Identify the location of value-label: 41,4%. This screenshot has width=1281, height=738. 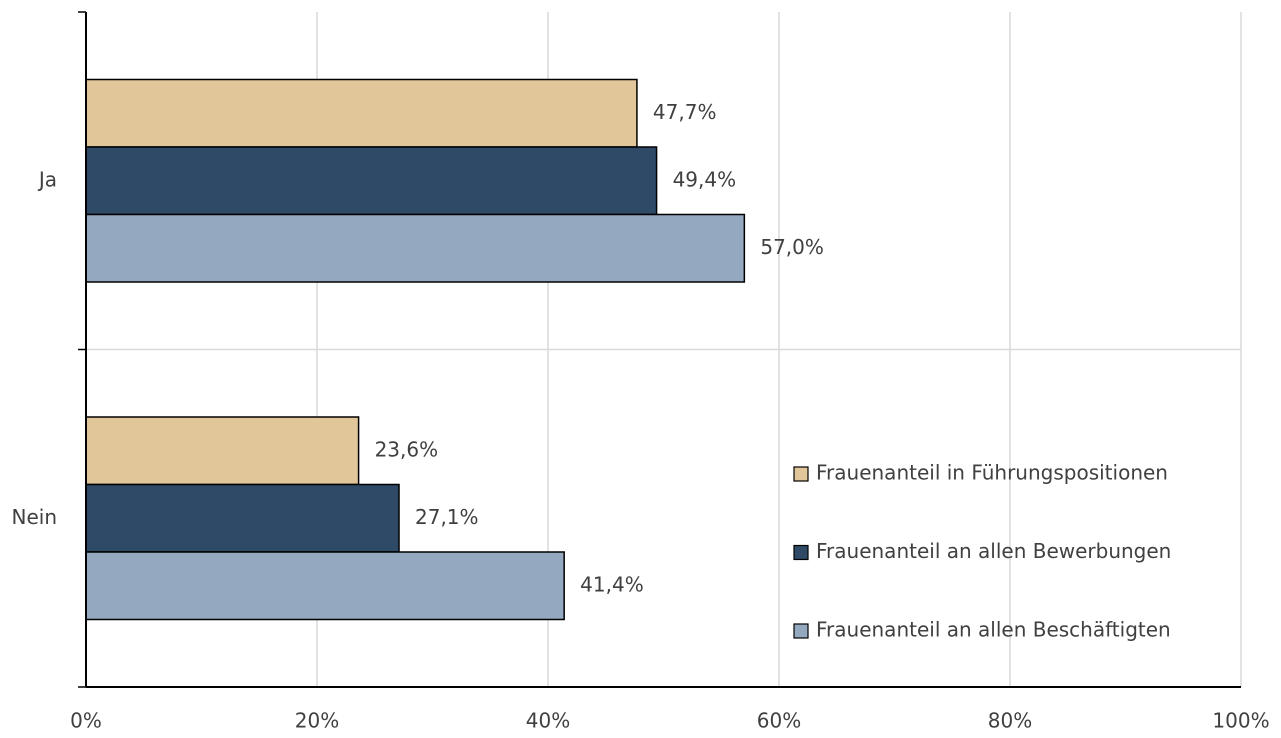
(612, 584).